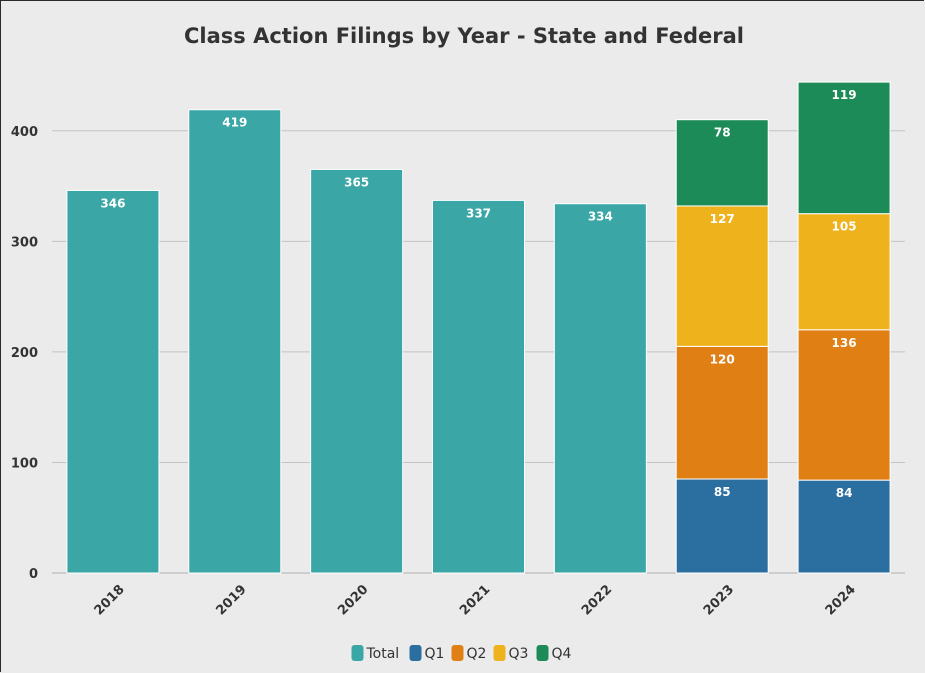 This screenshot has width=925, height=673. Describe the element at coordinates (383, 654) in the screenshot. I see `legend-label: Total` at that location.